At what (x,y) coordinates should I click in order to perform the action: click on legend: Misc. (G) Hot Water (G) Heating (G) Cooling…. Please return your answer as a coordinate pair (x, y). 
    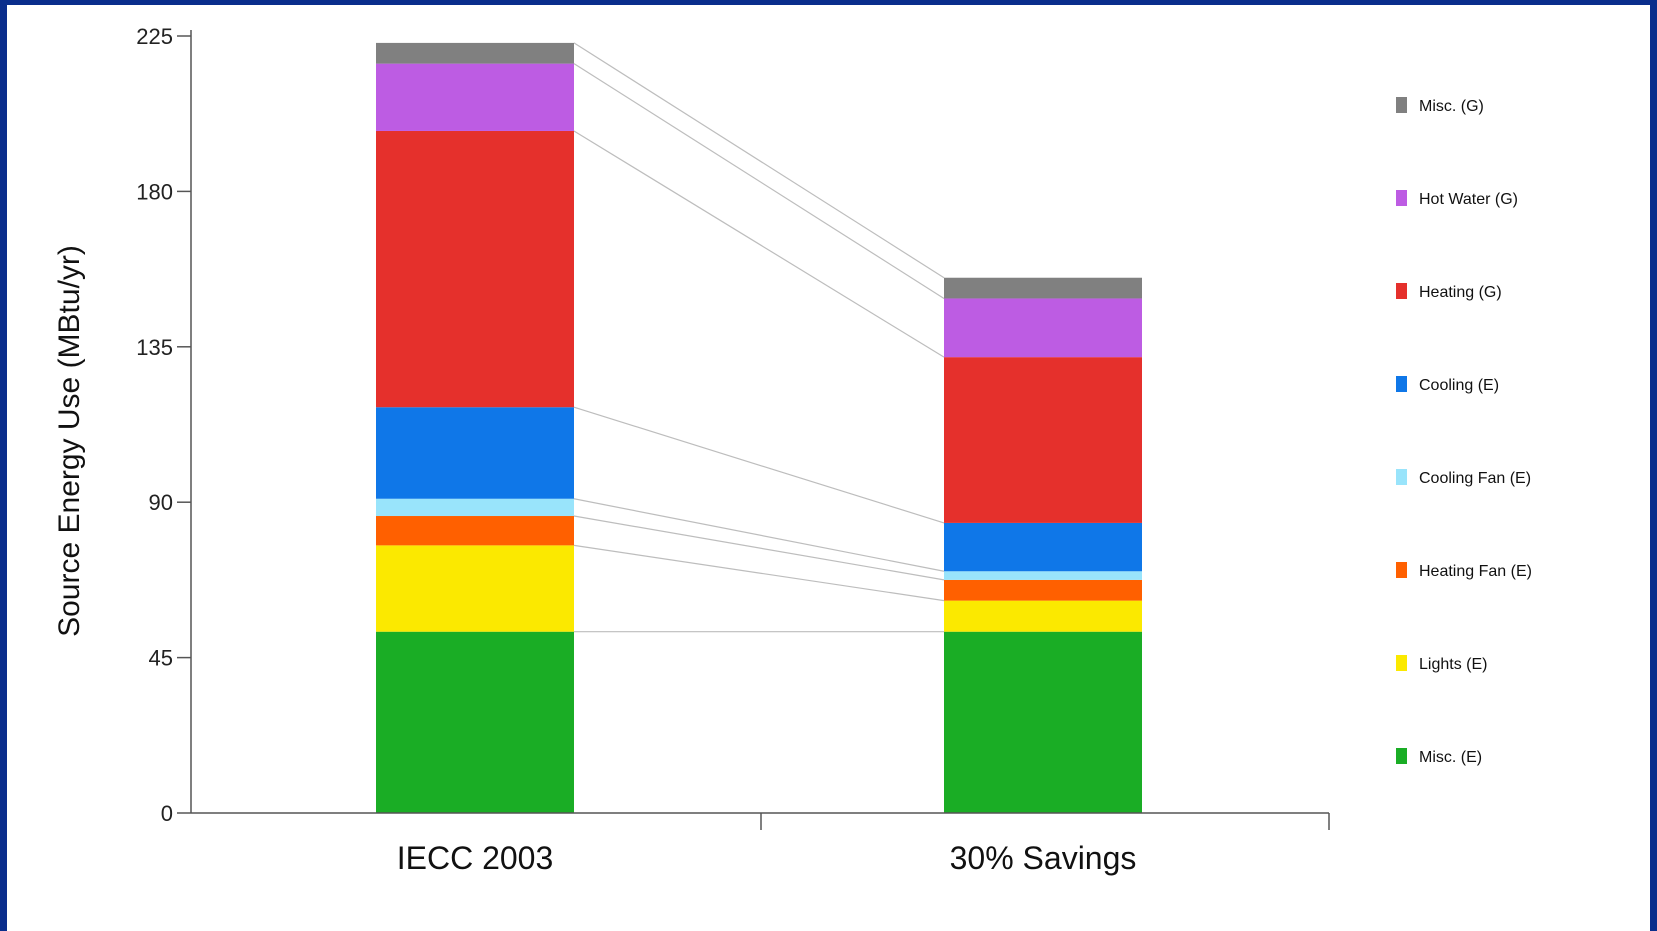
    Looking at the image, I should click on (1464, 431).